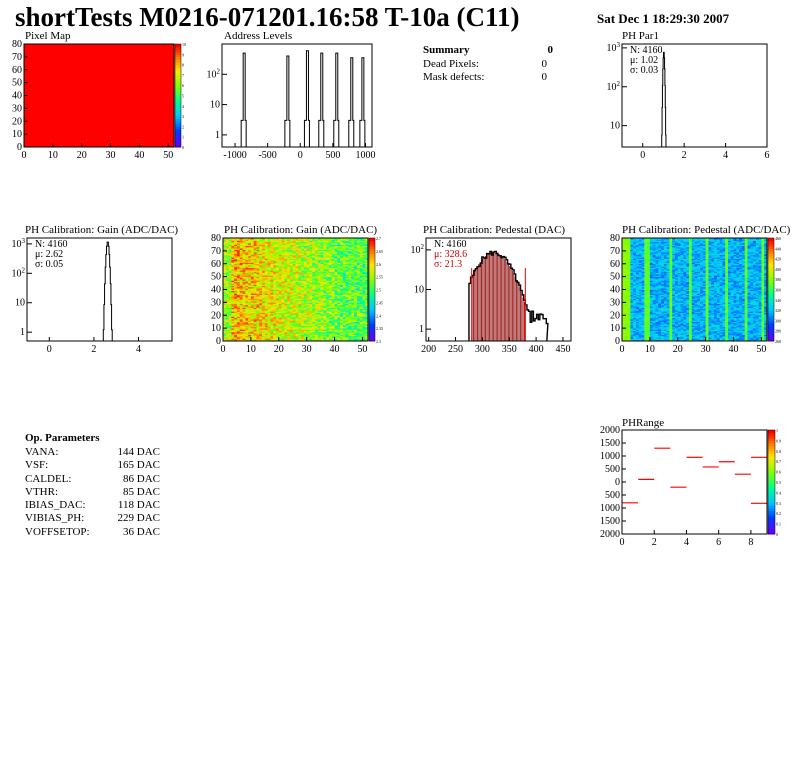  Describe the element at coordinates (214, 73) in the screenshot. I see `y-tick-label: 102` at that location.